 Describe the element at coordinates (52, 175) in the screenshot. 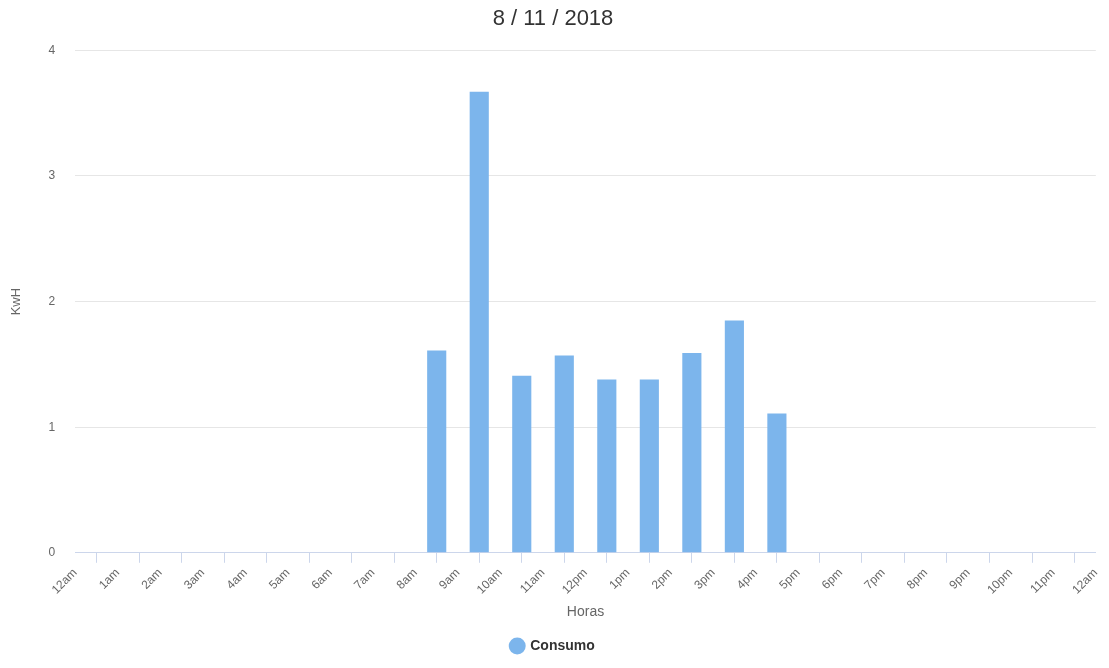

I see `y-tick-label: 3` at that location.